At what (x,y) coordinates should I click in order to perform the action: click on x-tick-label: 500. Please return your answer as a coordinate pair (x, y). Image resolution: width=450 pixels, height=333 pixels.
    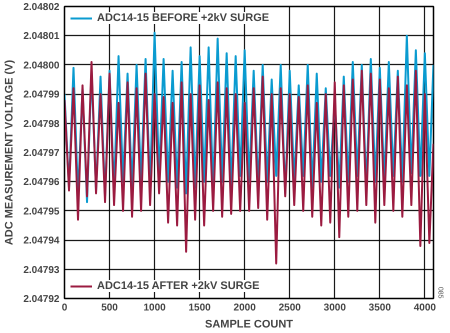
    Looking at the image, I should click on (109, 308).